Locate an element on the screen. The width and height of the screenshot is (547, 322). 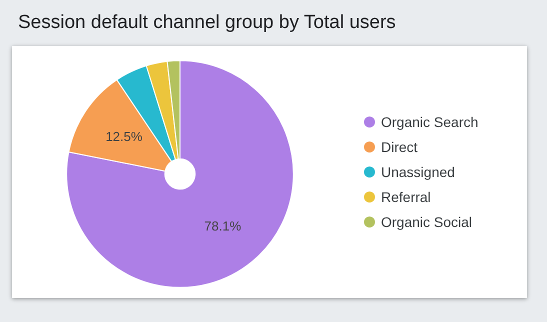
legend-label: Referral is located at coordinates (406, 197).